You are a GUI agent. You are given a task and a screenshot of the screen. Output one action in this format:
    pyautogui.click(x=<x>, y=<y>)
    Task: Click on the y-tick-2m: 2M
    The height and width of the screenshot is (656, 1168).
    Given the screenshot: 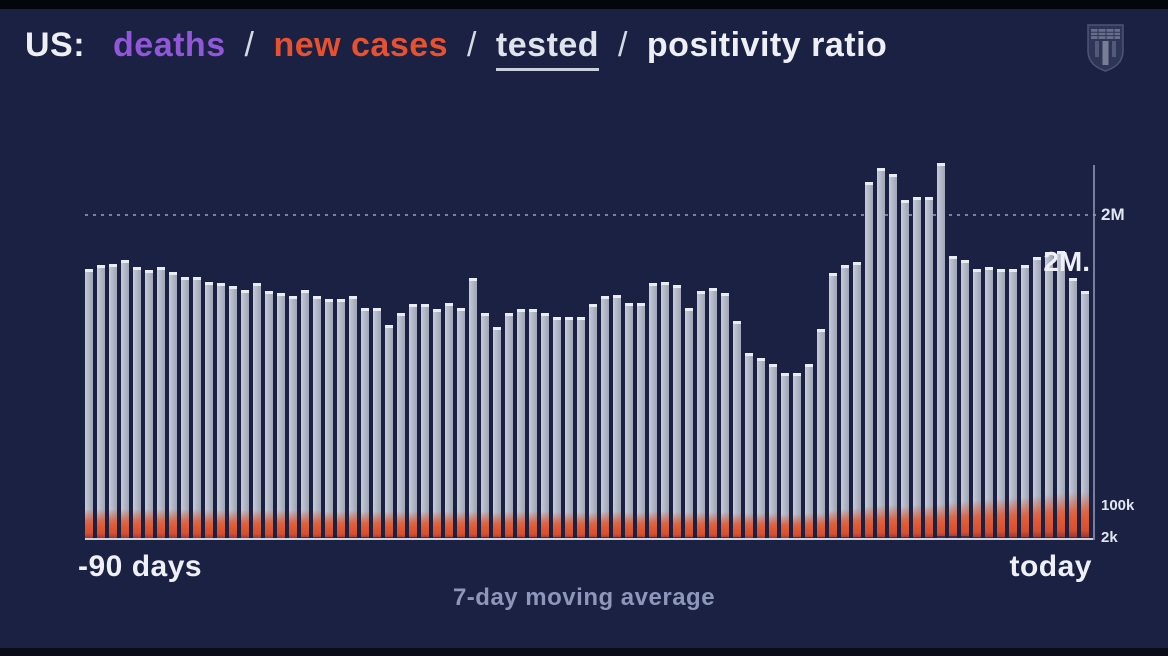 What is the action you would take?
    pyautogui.click(x=1113, y=214)
    